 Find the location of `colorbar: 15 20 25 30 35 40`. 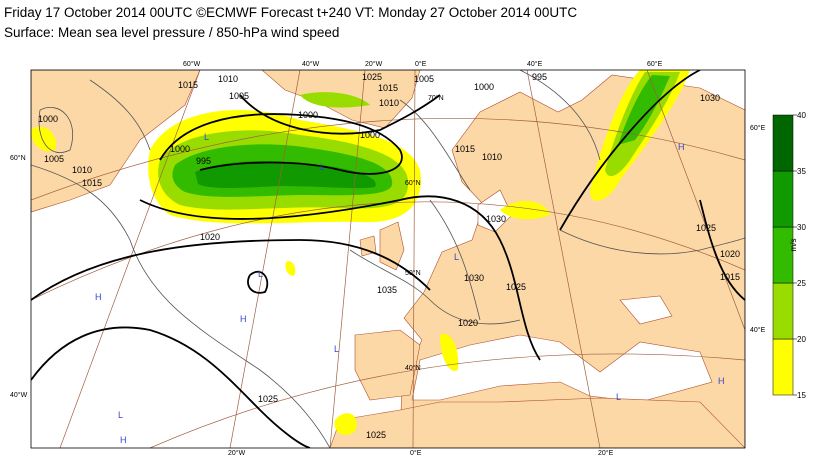

colorbar: 15 20 25 30 35 40 is located at coordinates (789, 255).